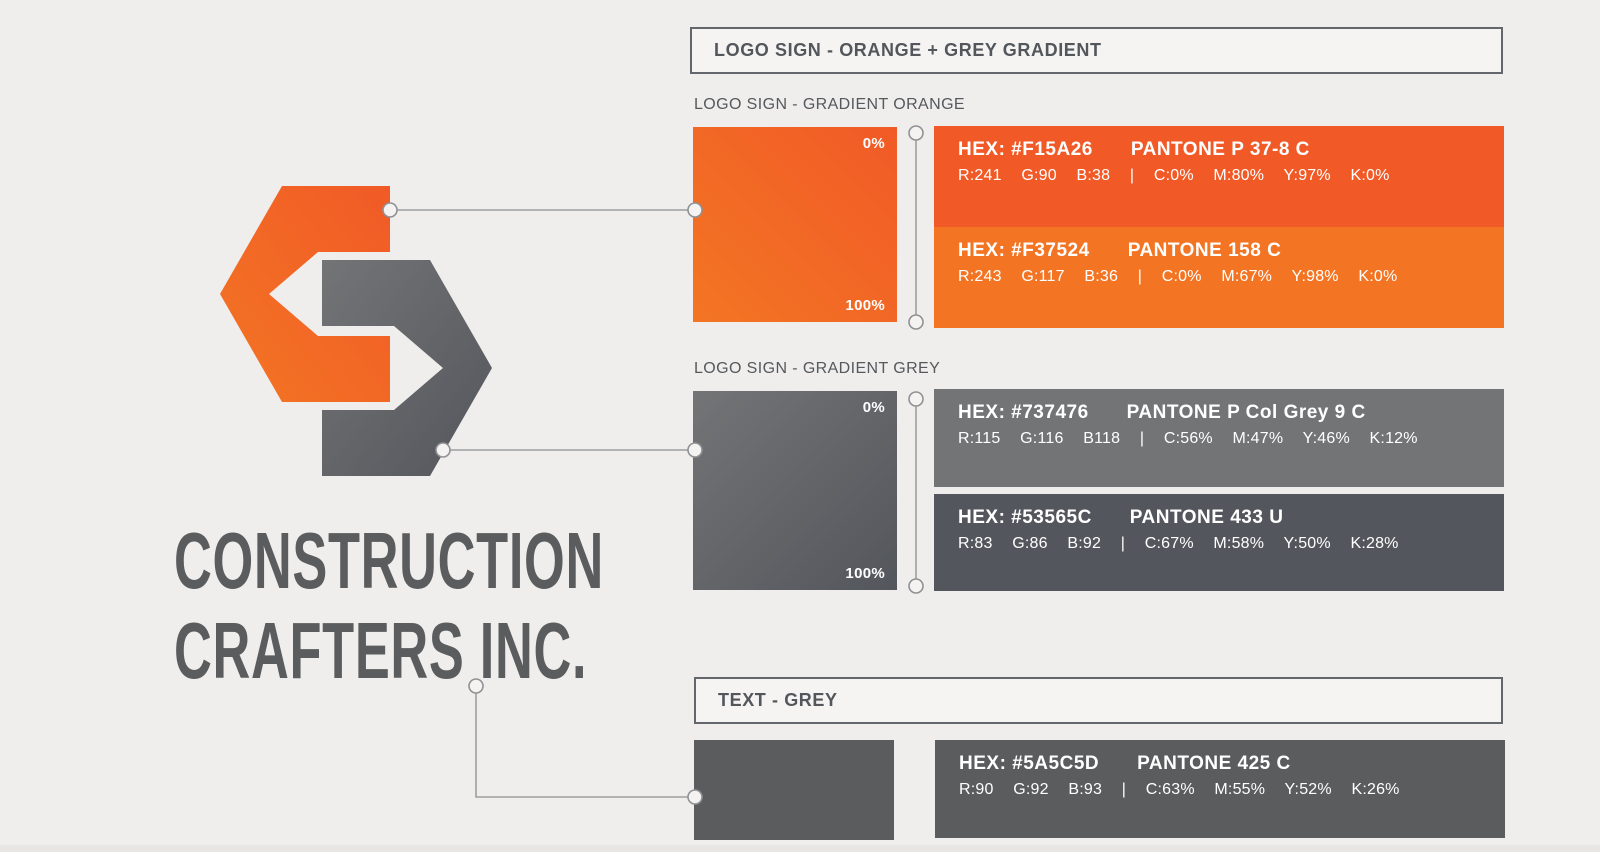  I want to click on wordmark-line1: CONSTRUCTION, so click(389, 560).